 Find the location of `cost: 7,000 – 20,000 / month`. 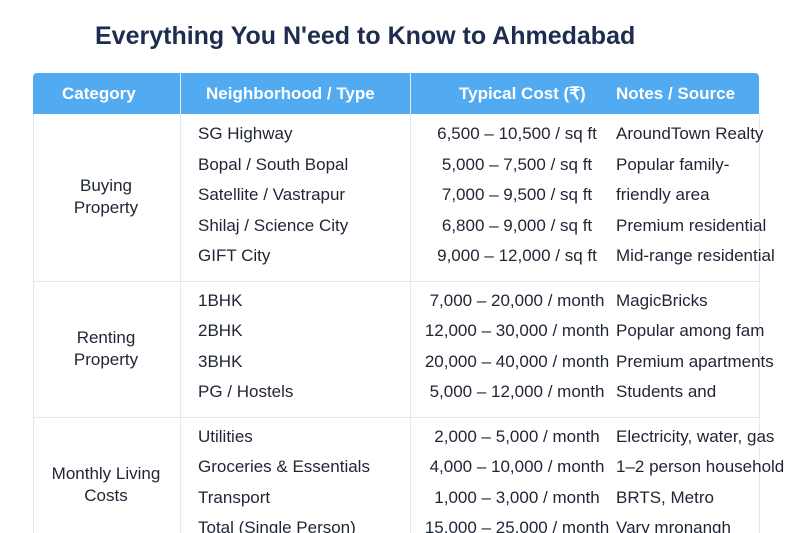

cost: 7,000 – 20,000 / month is located at coordinates (517, 300).